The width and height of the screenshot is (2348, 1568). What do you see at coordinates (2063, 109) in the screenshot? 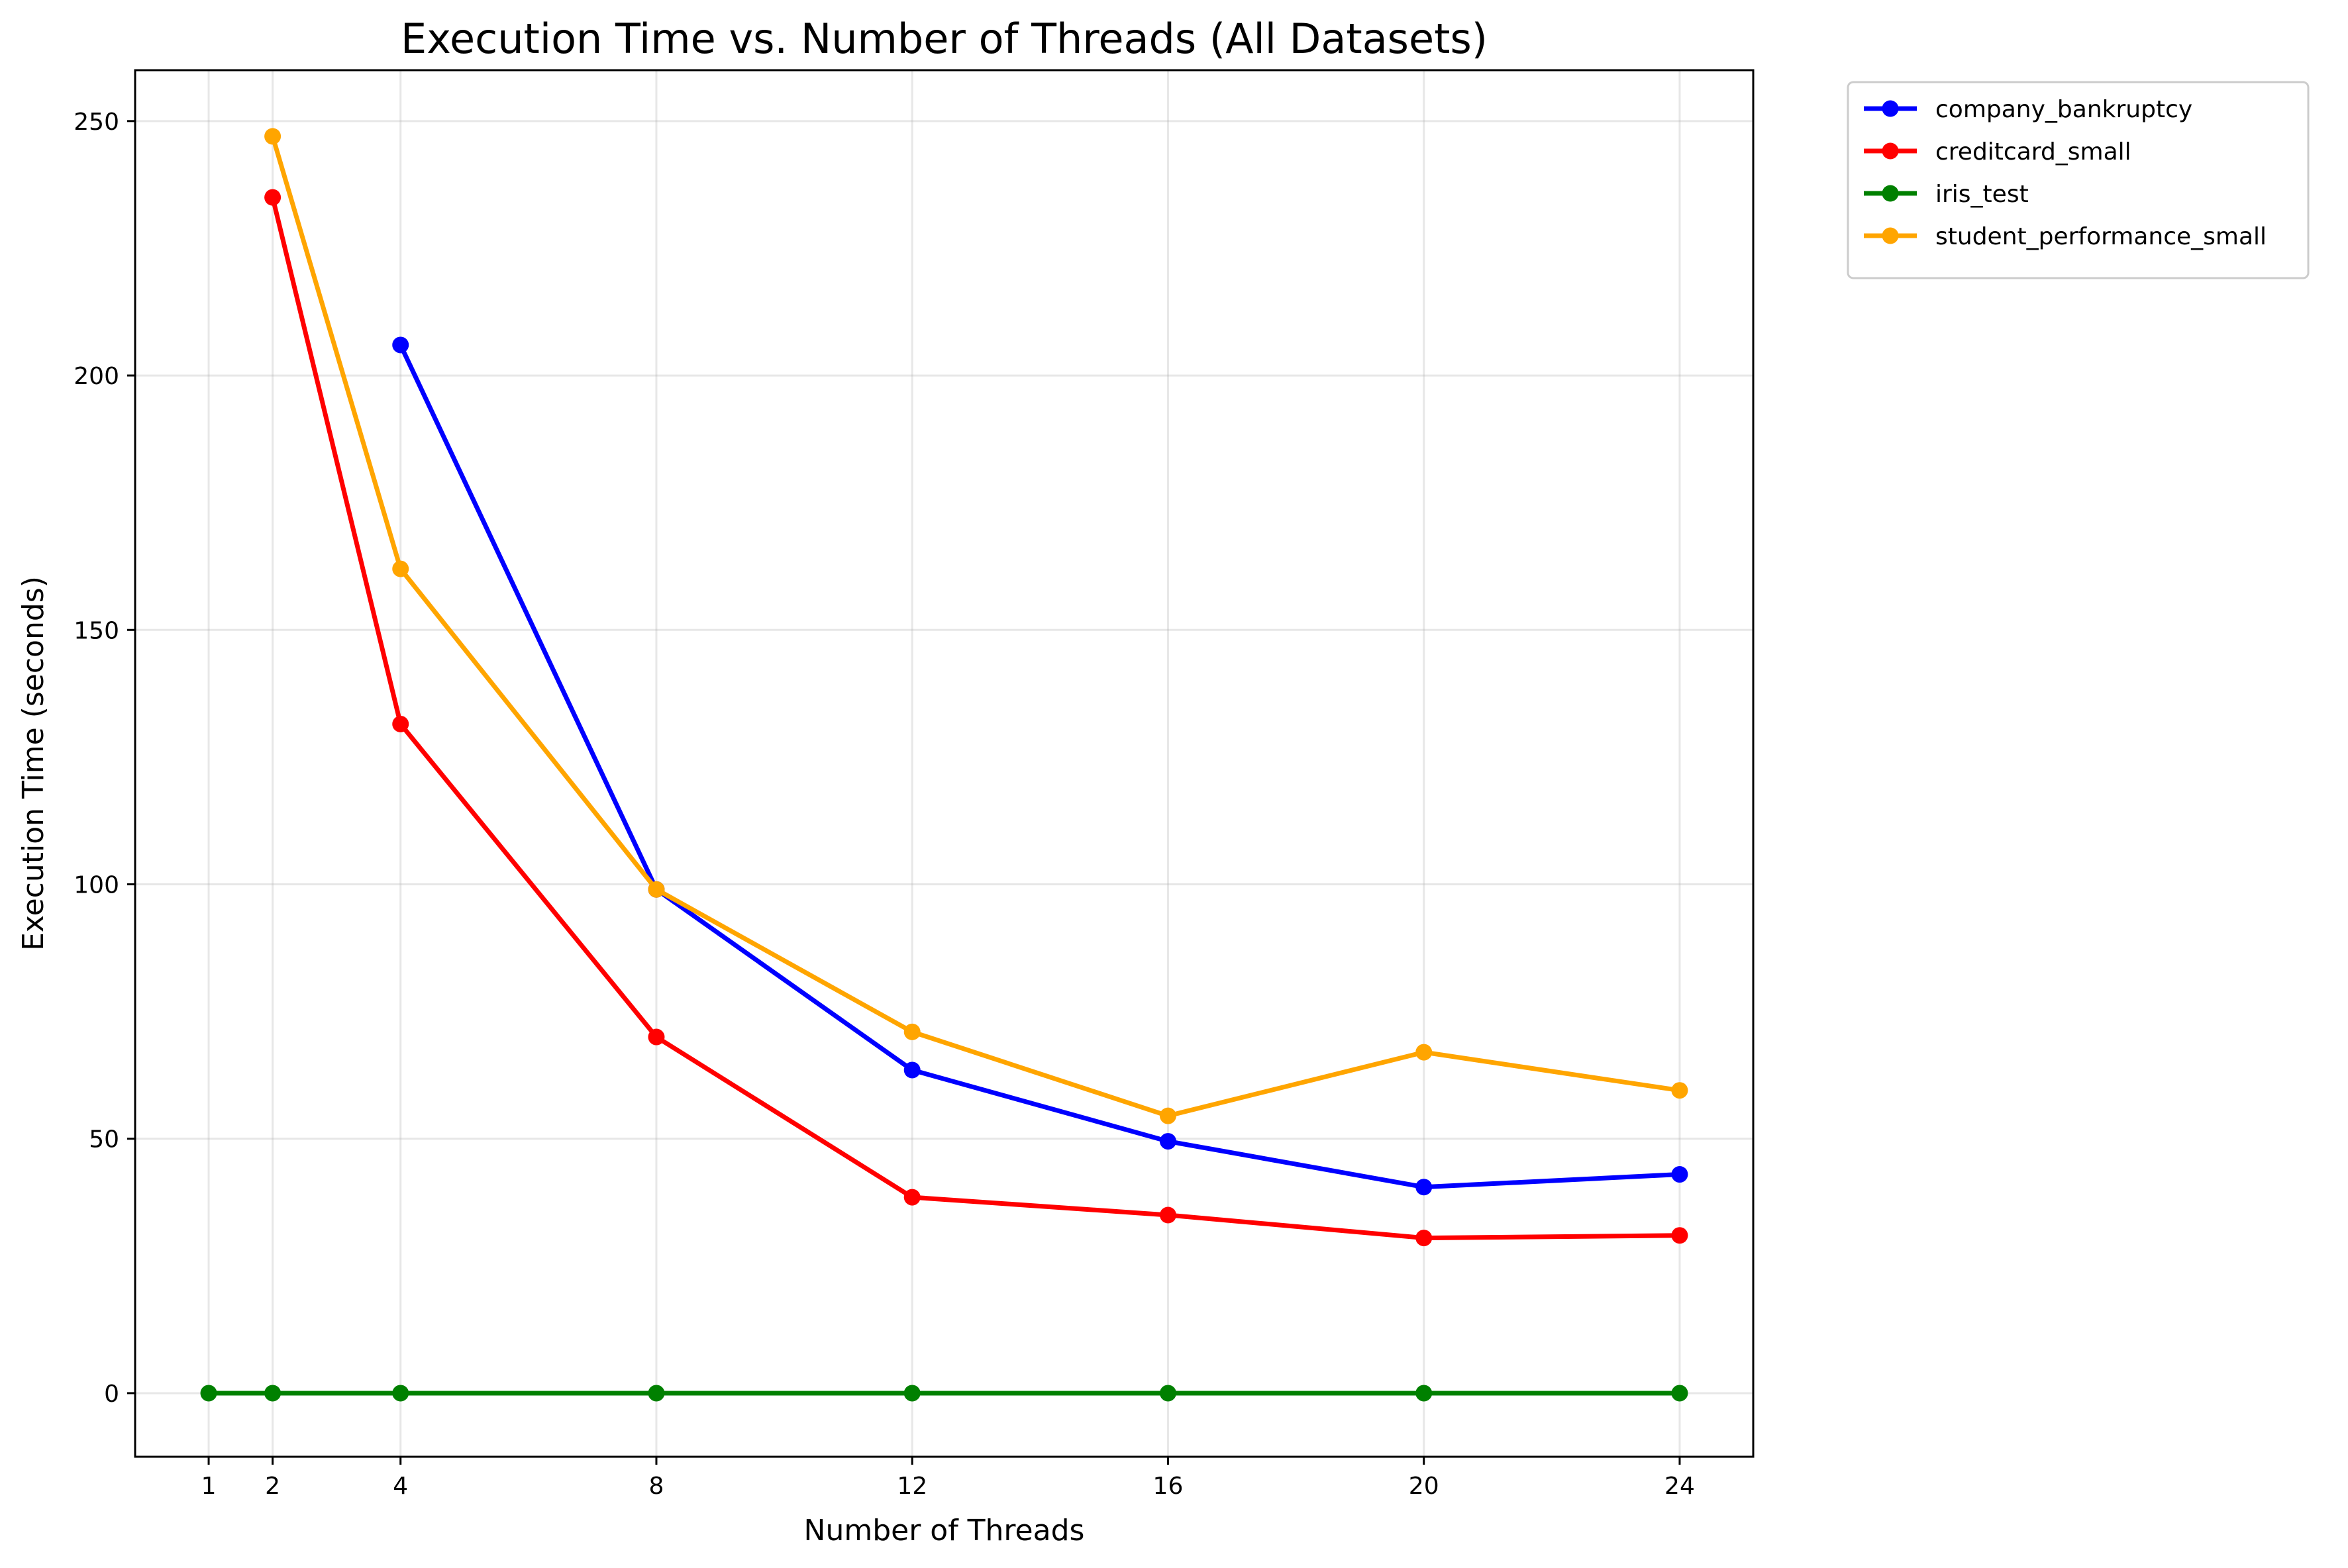
I see `legend-label: company_bankruptcy` at bounding box center [2063, 109].